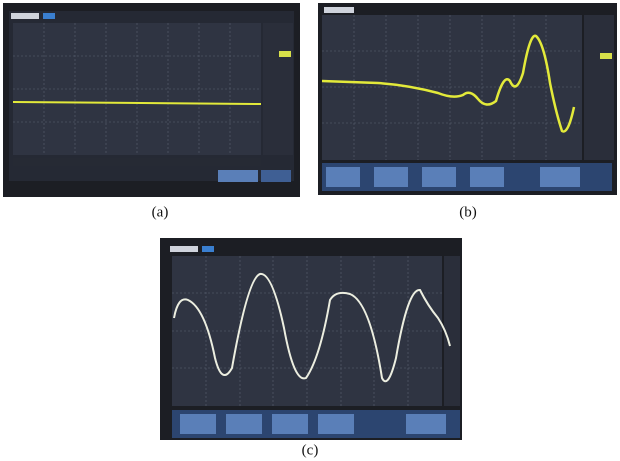  I want to click on info-bar, so click(137, 162).